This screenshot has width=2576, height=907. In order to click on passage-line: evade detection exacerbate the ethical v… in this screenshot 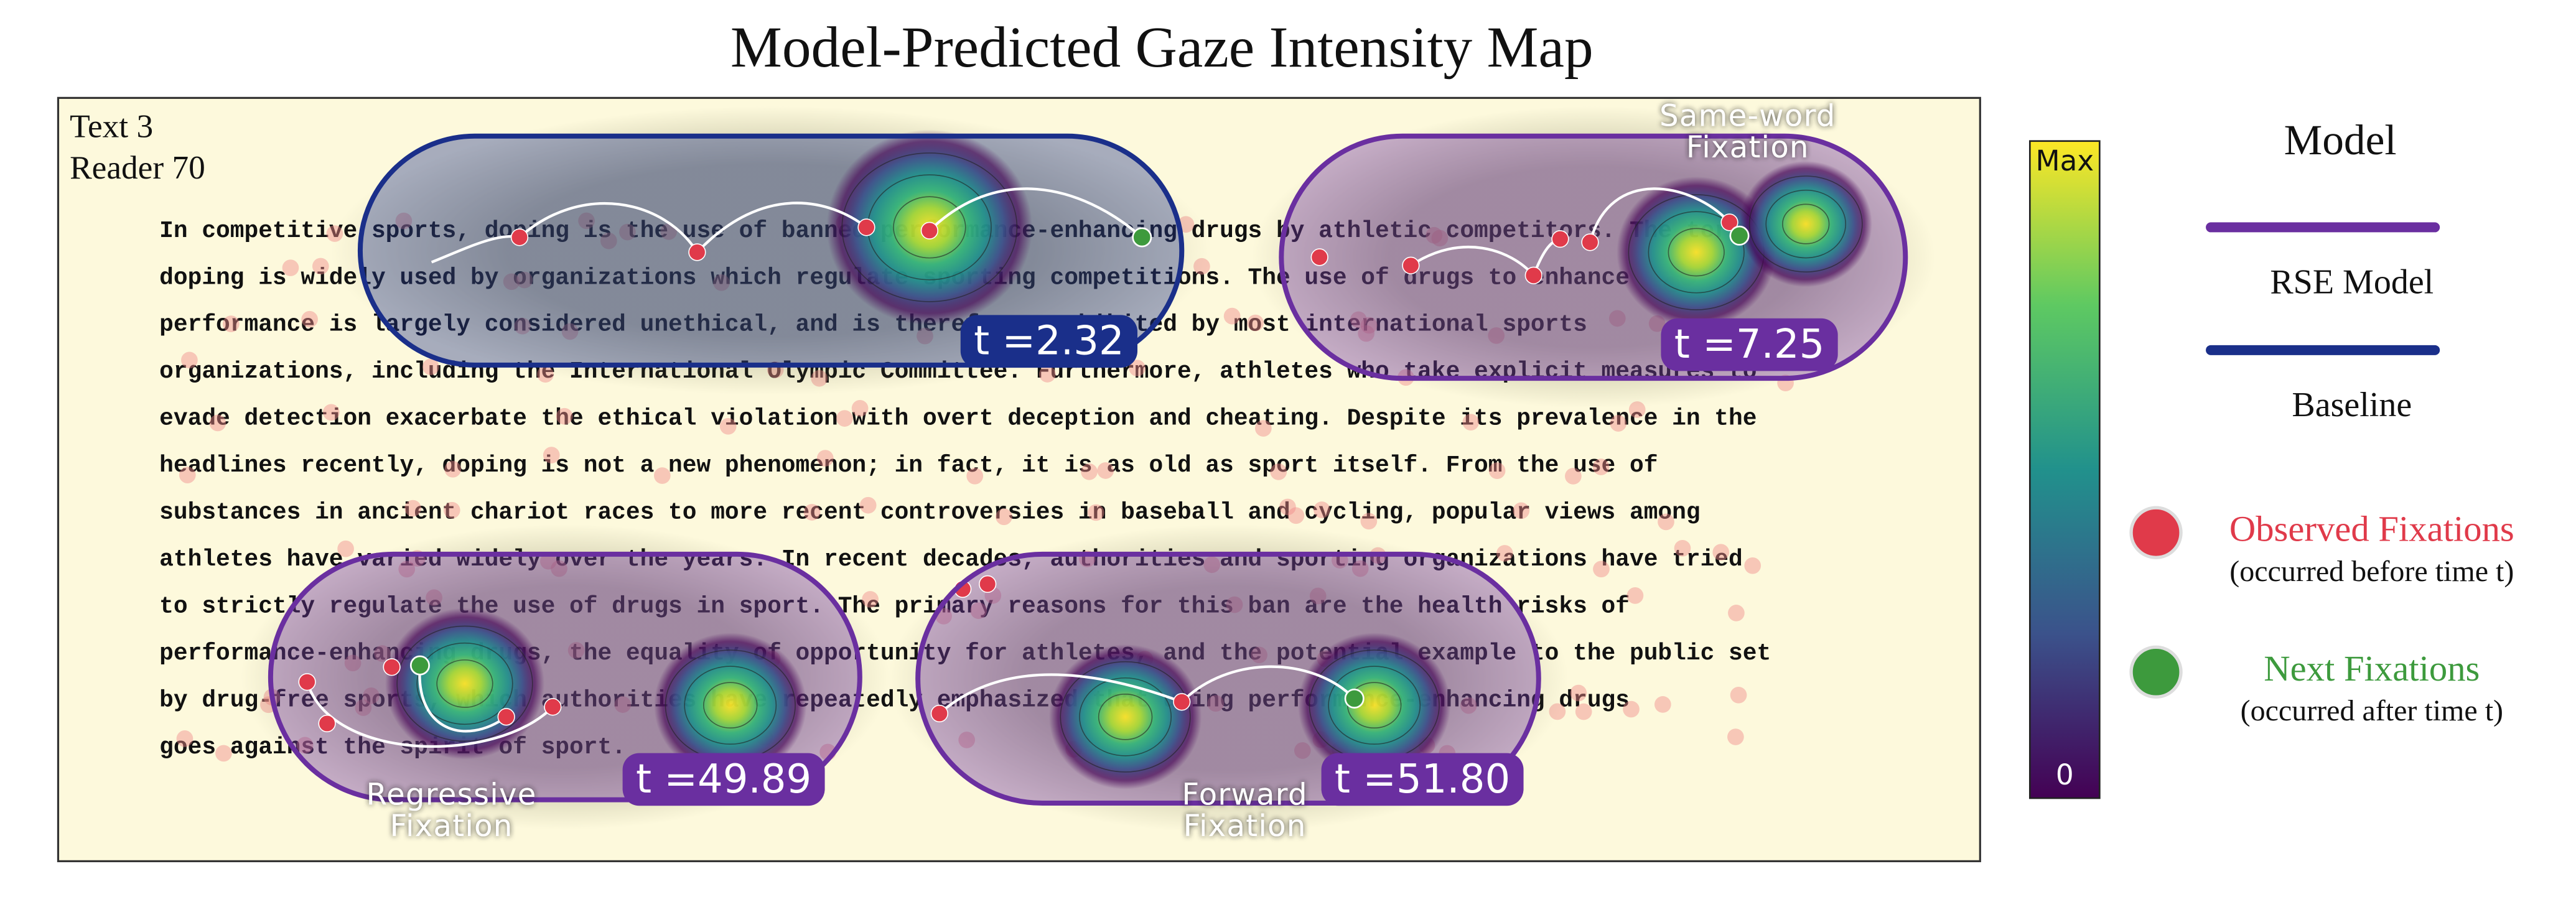, I will do `click(958, 419)`.